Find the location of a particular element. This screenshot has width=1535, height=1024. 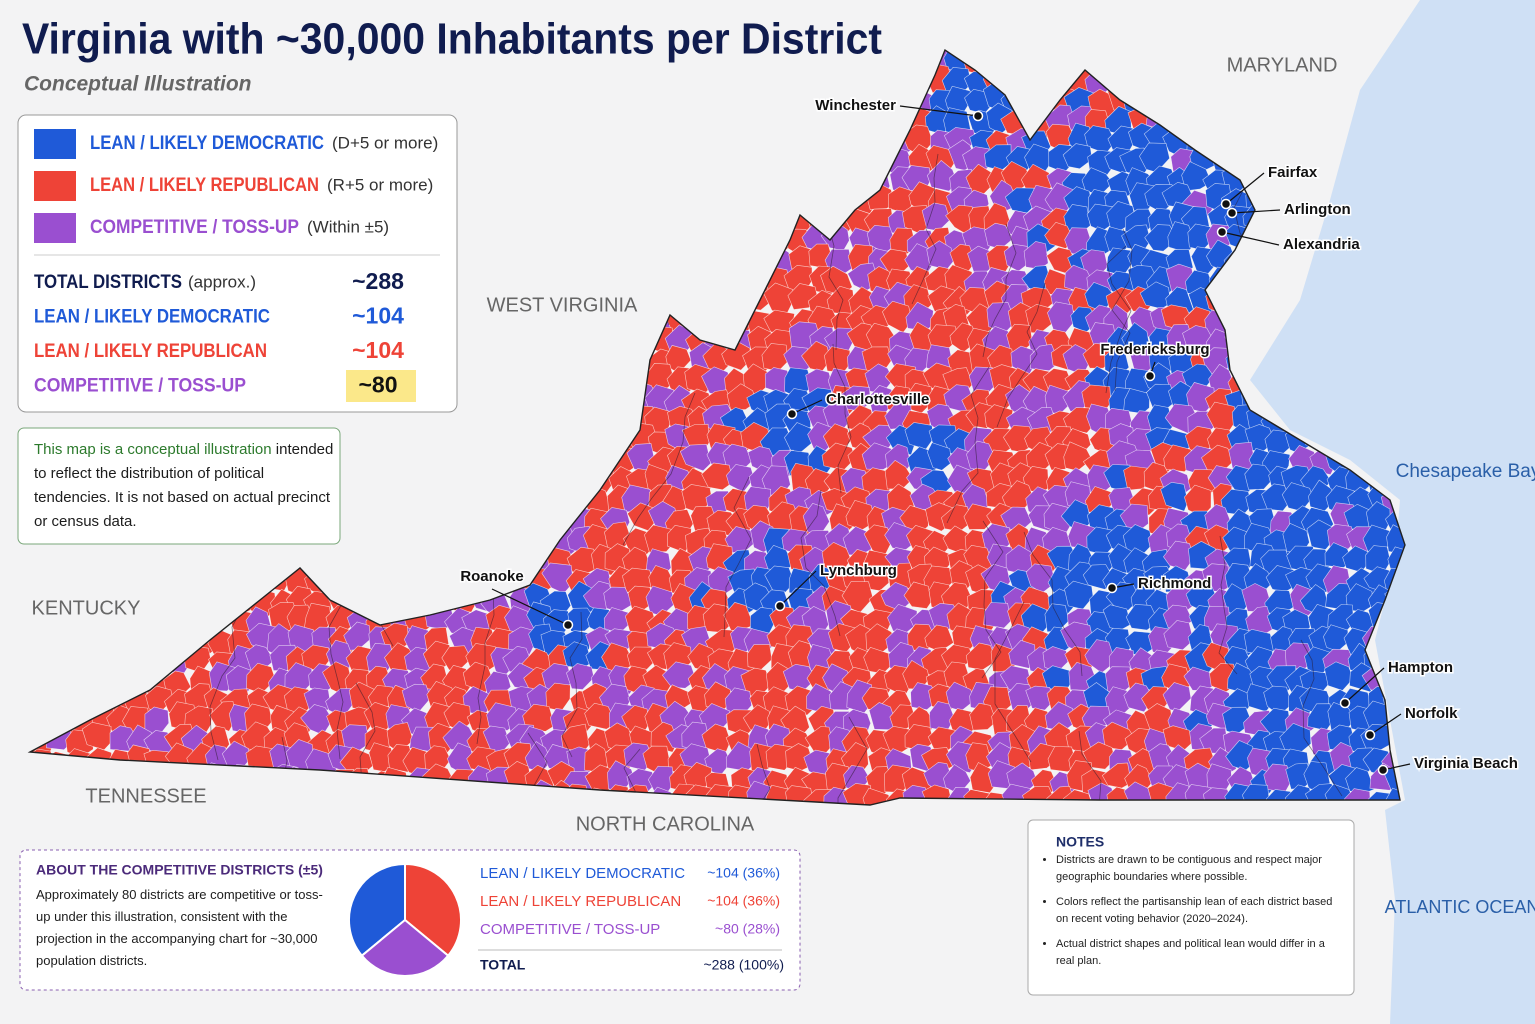

total-note: (approx.) is located at coordinates (222, 281).